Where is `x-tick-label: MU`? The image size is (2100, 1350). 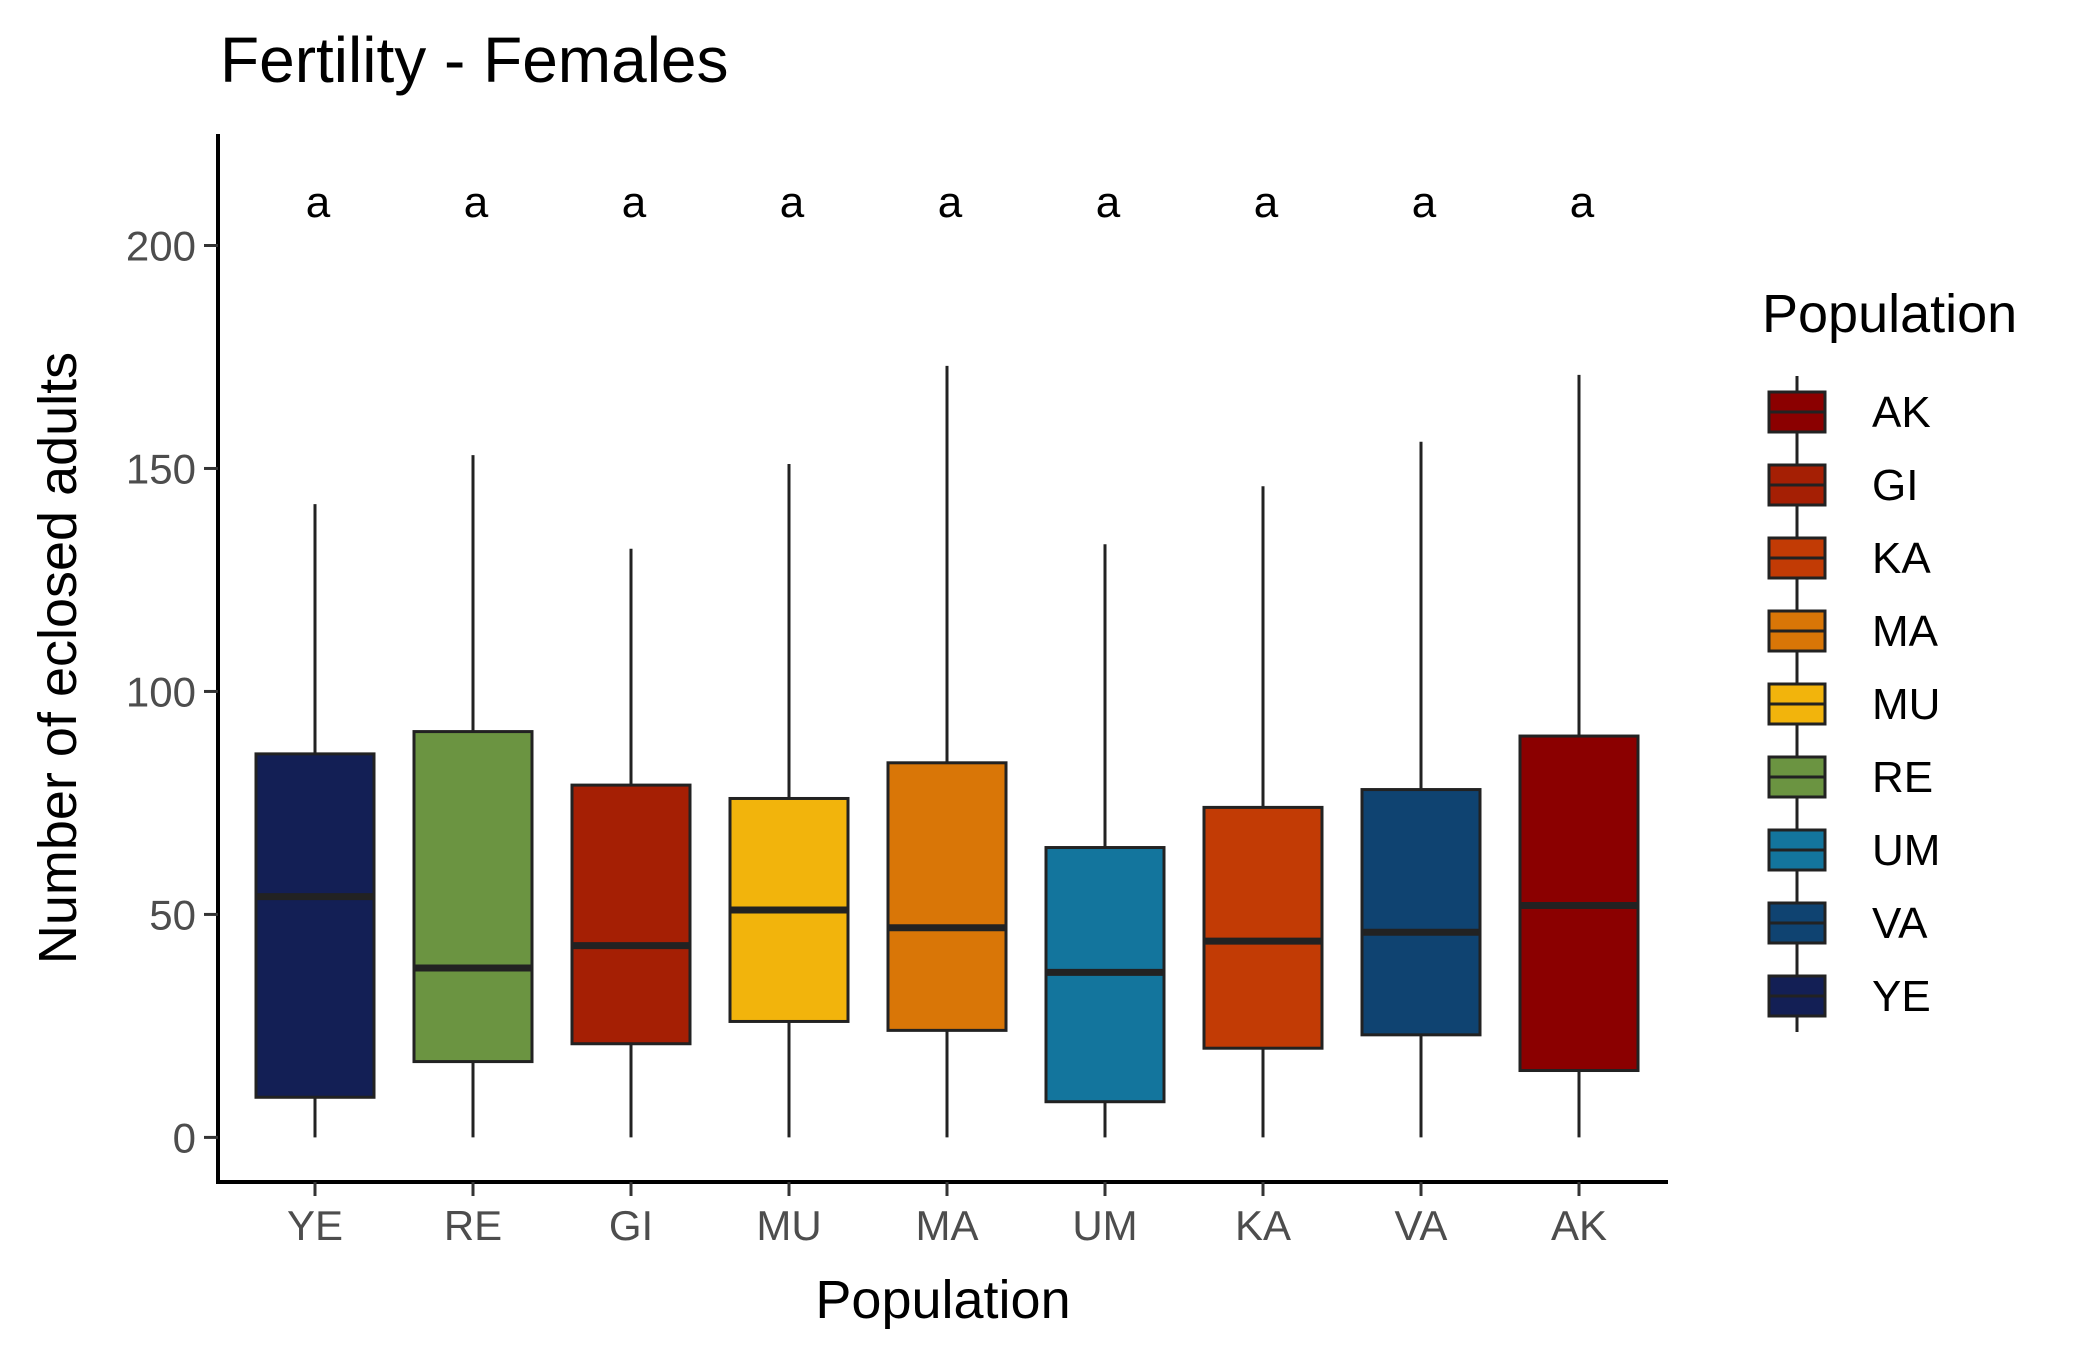
x-tick-label: MU is located at coordinates (788, 1225).